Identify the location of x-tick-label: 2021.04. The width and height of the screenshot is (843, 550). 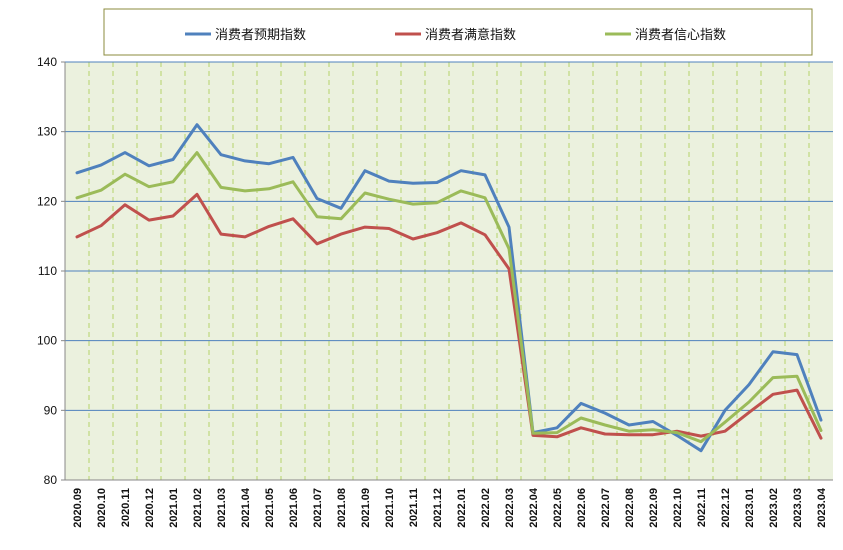
(246, 507).